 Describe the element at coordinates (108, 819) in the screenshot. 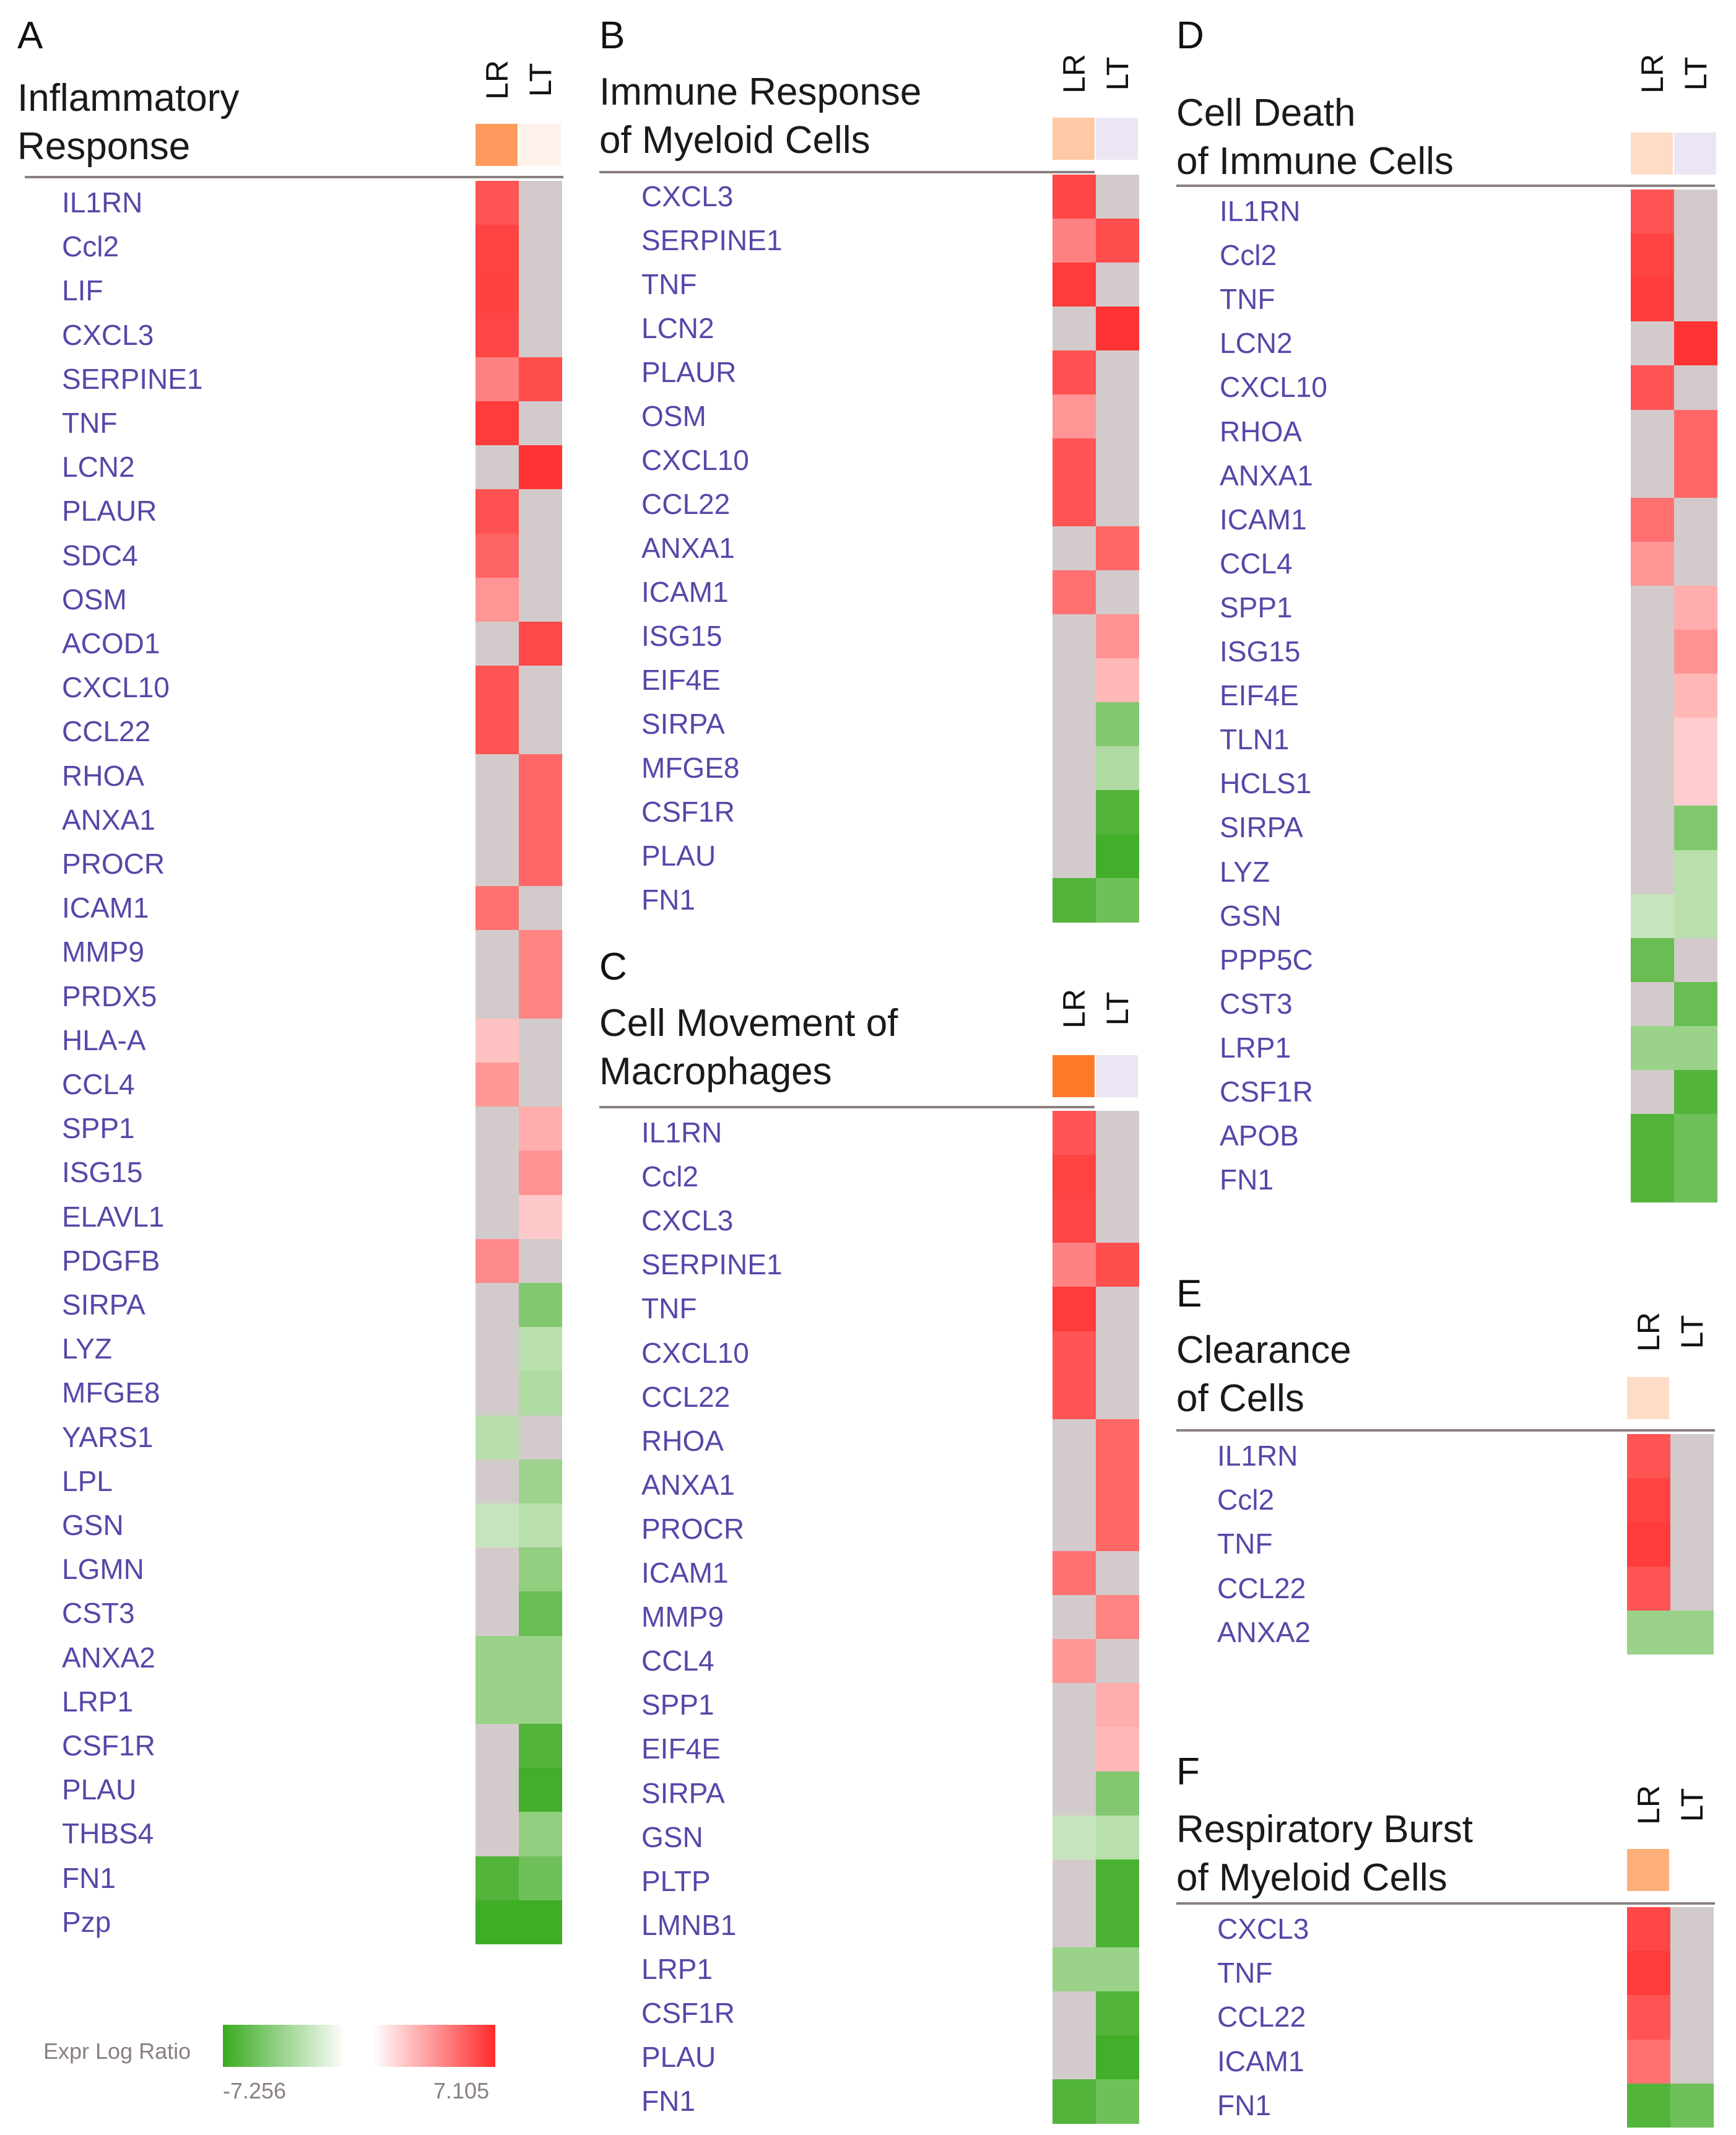

I see `gene-label: ANXA1` at that location.